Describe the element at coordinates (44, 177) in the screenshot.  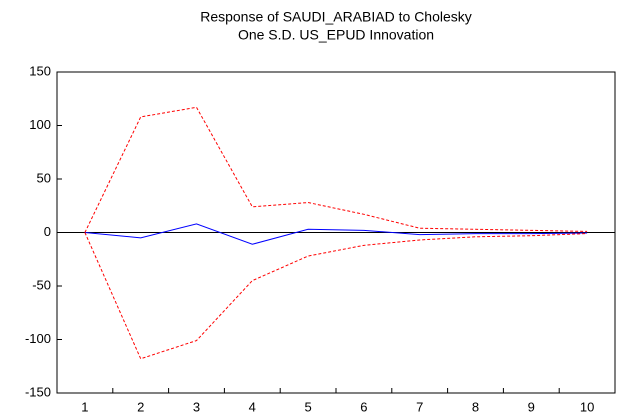
I see `y-tick-label: 50` at that location.